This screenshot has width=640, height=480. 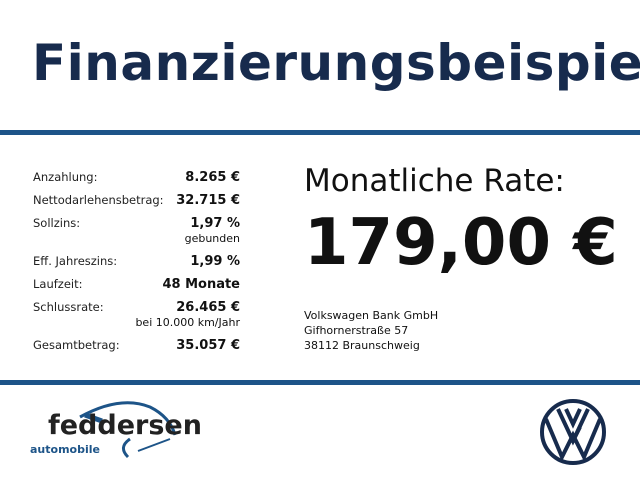 What do you see at coordinates (58, 284) in the screenshot?
I see `row-label: Laufzeit:` at bounding box center [58, 284].